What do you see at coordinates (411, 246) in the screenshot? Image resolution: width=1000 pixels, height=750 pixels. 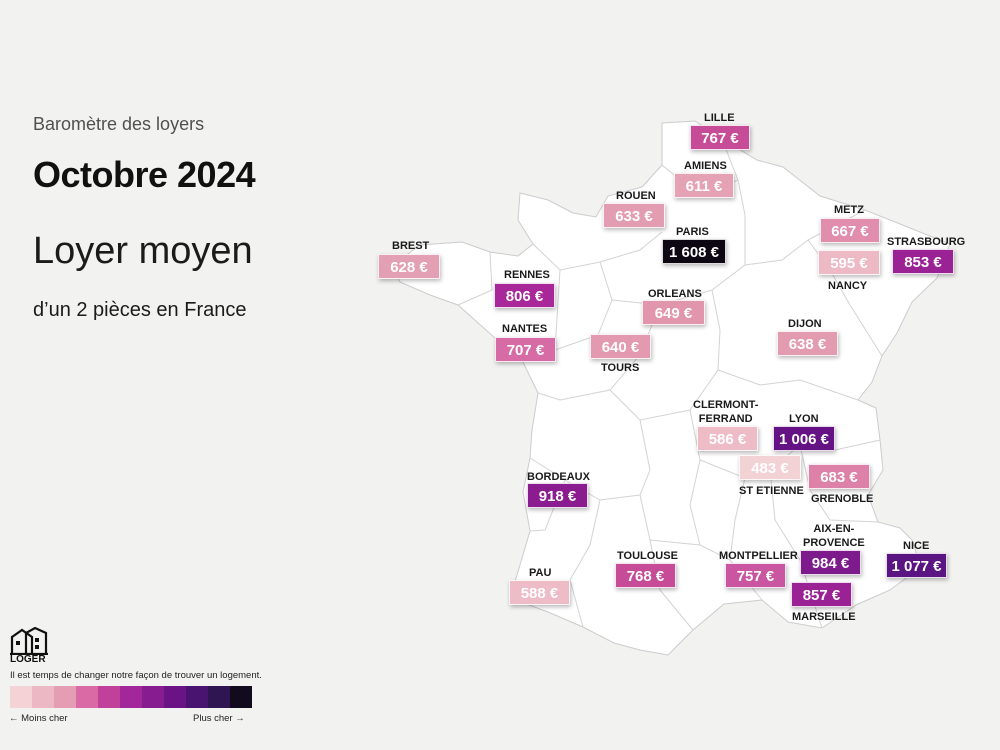 I see `city-label-brest: BREST` at bounding box center [411, 246].